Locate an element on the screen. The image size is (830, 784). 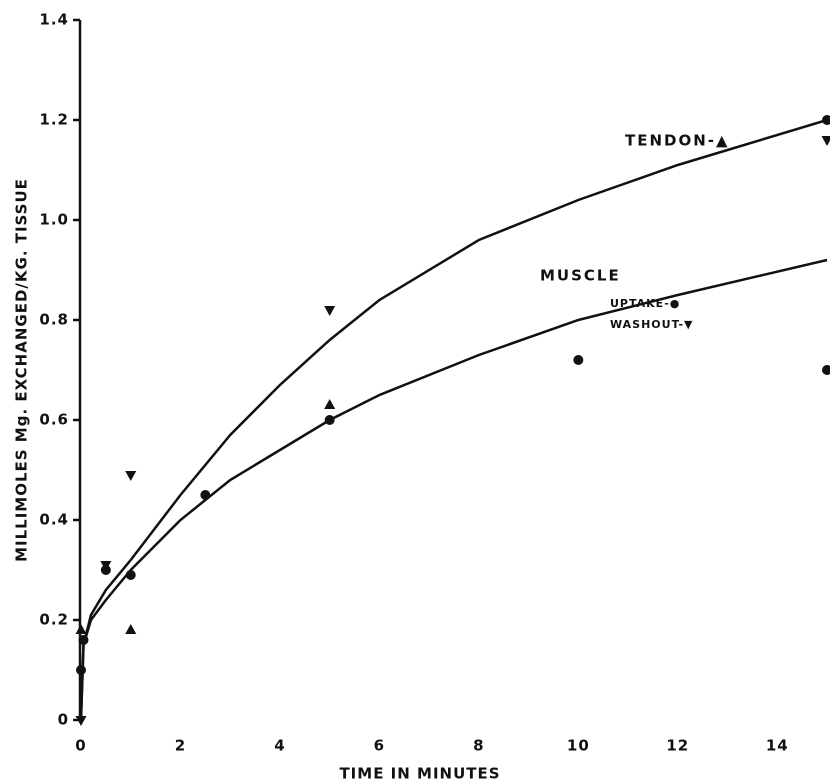
annotation: MUSCLE is located at coordinates (580, 276).